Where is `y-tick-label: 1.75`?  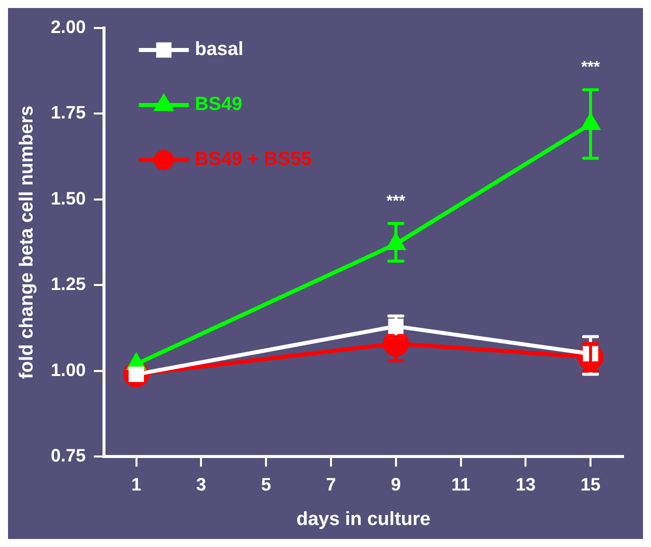 y-tick-label: 1.75 is located at coordinates (68, 112).